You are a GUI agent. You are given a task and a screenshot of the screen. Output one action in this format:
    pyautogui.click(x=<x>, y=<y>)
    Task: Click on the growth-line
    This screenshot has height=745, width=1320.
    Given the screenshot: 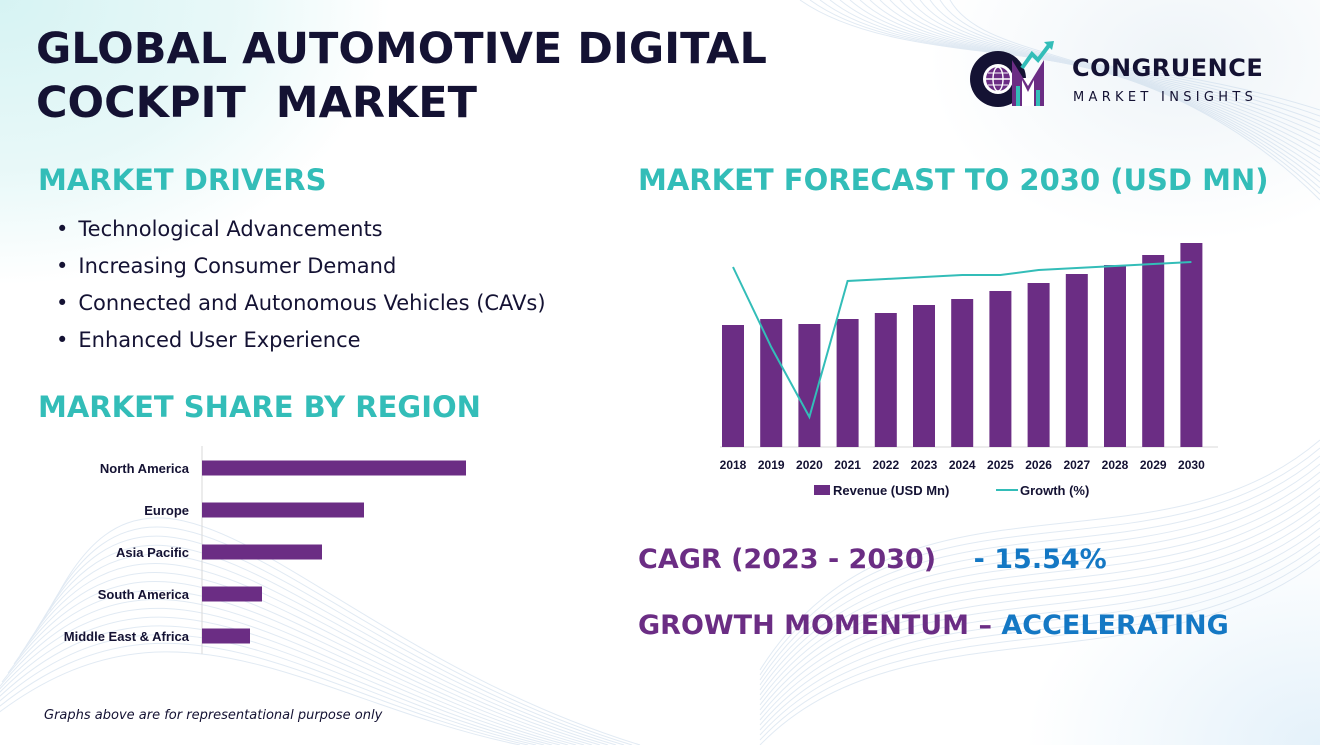 What is the action you would take?
    pyautogui.click(x=962, y=340)
    